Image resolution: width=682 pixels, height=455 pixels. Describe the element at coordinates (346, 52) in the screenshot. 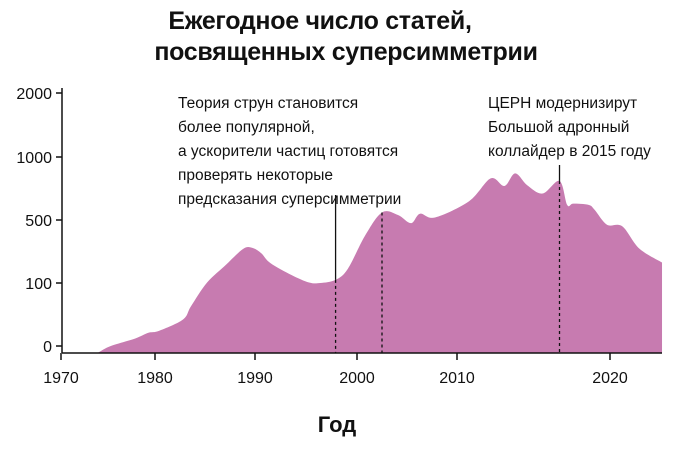

I see `chart-title-line-2: посвященных суперсимметрии` at that location.